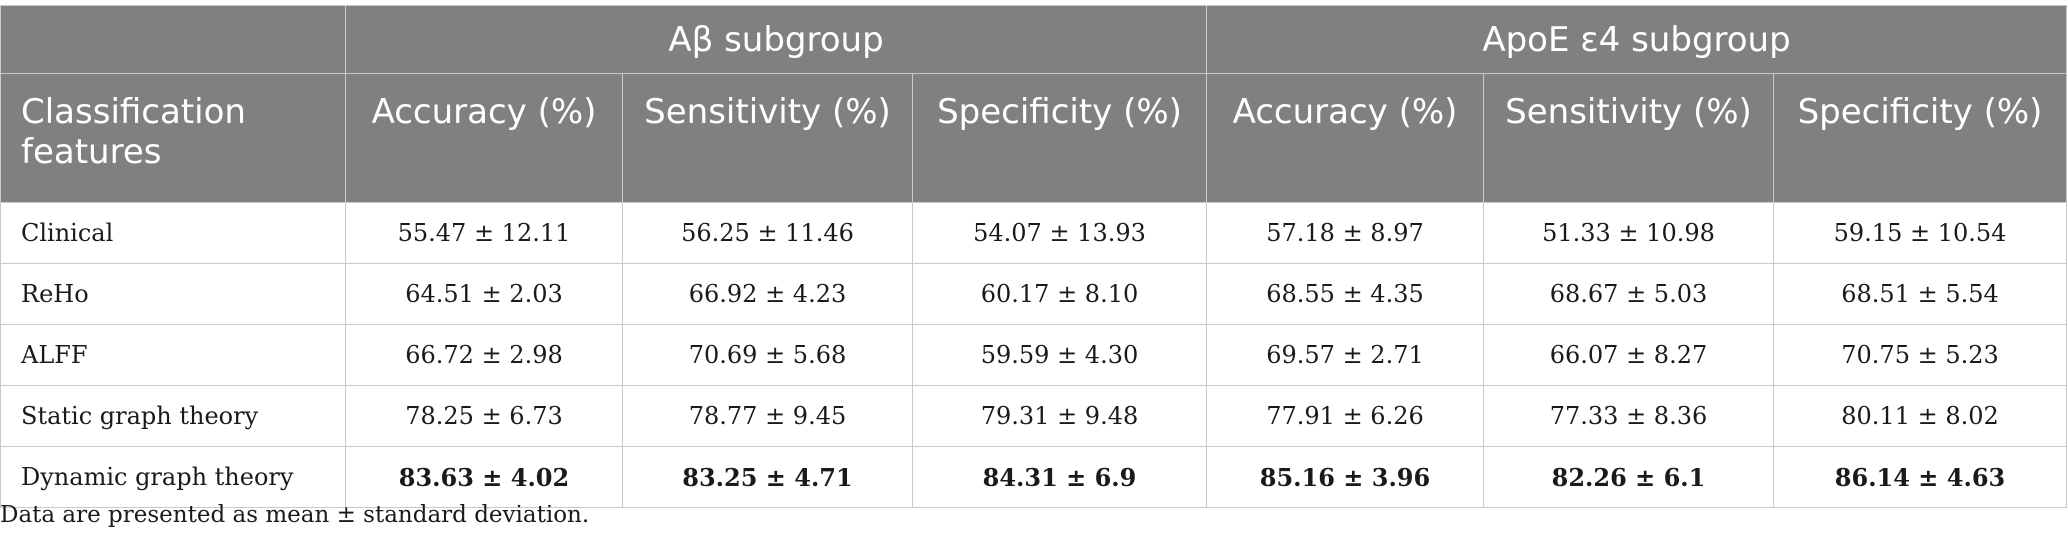 Image resolution: width=2068 pixels, height=542 pixels. Describe the element at coordinates (1345, 416) in the screenshot. I see `table-cell: 77.91 ± 6.26` at that location.